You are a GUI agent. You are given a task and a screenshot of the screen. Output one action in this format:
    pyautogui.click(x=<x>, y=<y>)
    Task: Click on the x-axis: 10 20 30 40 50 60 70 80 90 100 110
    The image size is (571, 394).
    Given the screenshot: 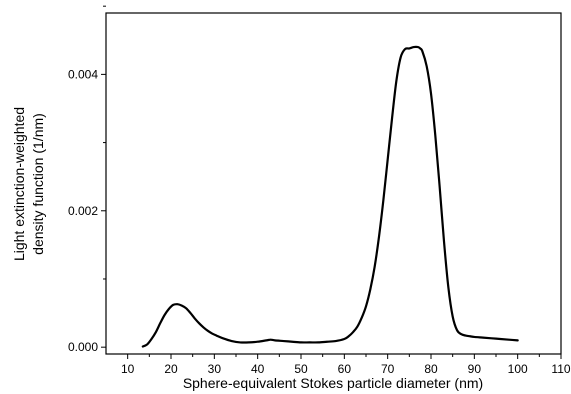 What is the action you would take?
    pyautogui.click(x=346, y=365)
    